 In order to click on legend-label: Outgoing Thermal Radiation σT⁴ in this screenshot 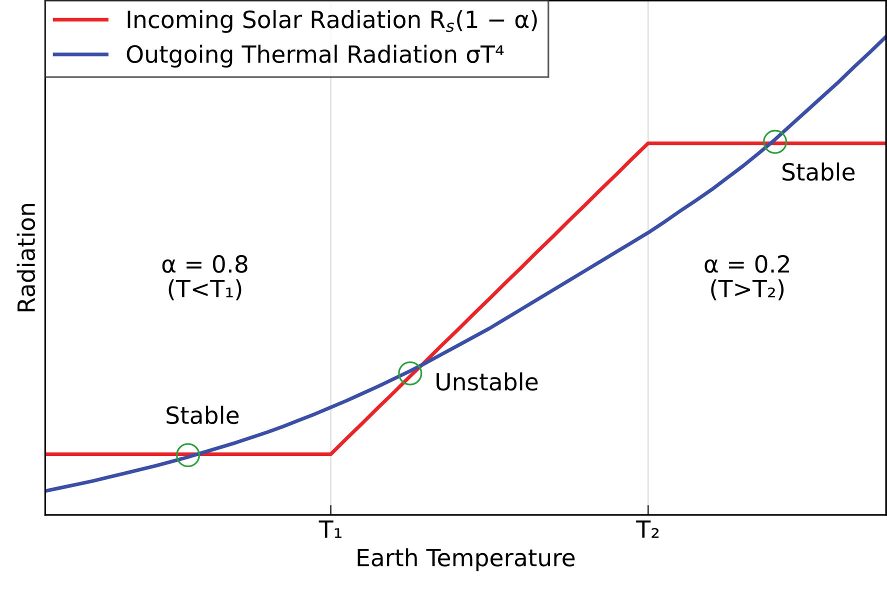, I will do `click(315, 56)`.